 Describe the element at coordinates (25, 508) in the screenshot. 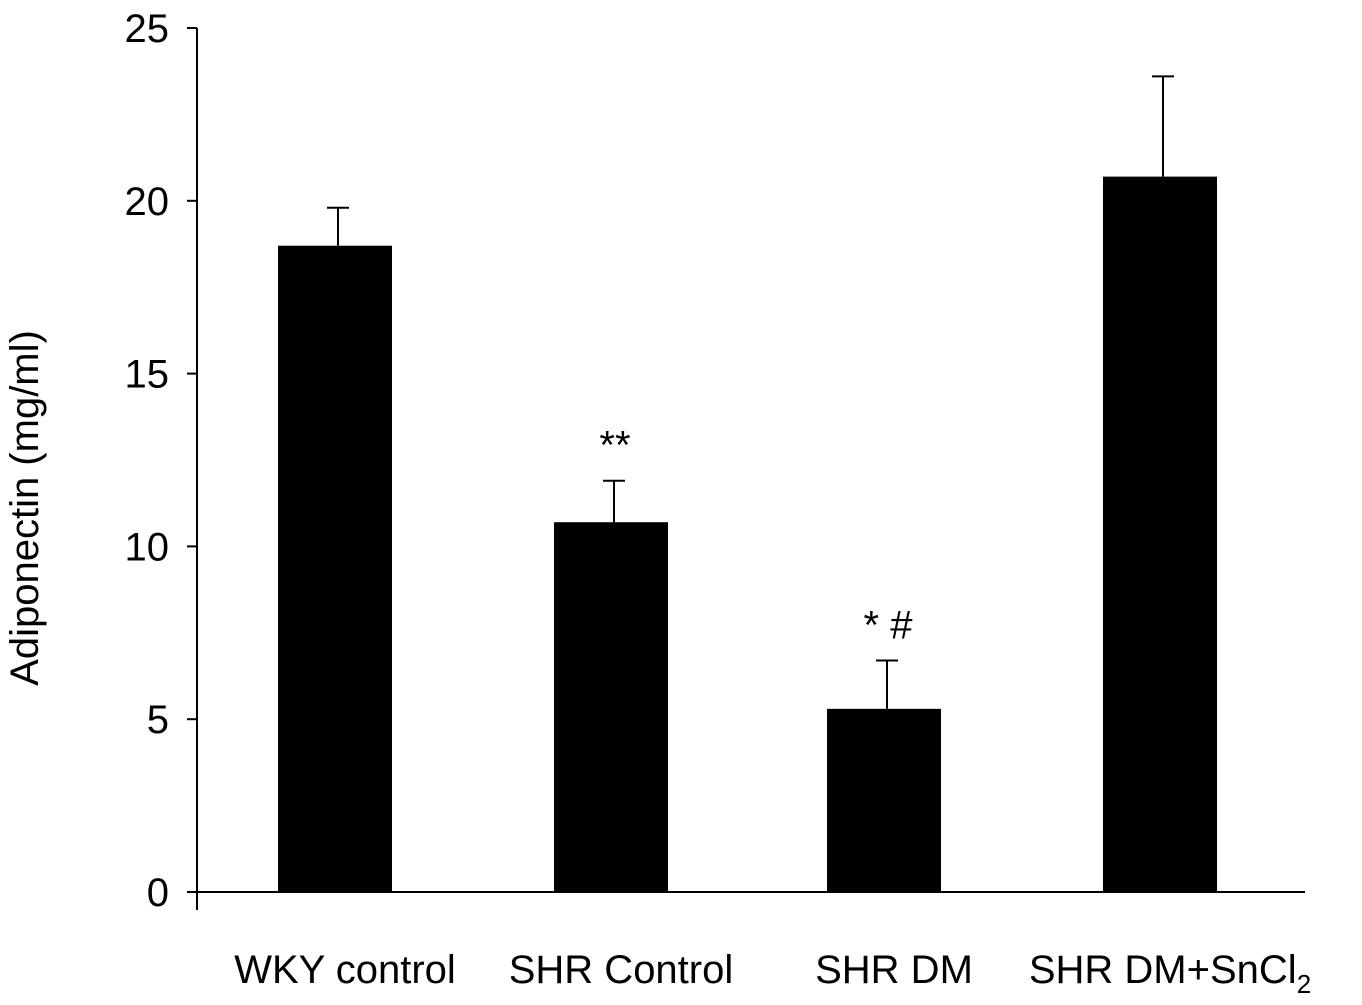

I see `y-axis-label: Adiponectin (mg/ml)` at that location.